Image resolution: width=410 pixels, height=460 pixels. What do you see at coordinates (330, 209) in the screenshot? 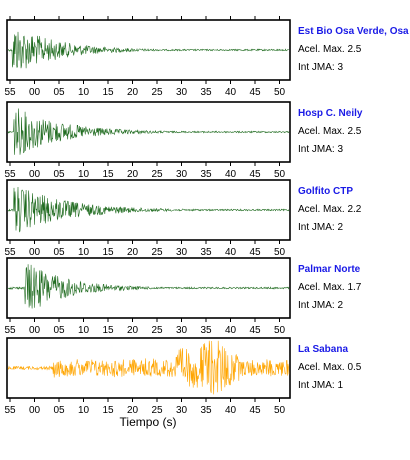
I see `acel-max-label: Acel. Max. 2.2` at bounding box center [330, 209].